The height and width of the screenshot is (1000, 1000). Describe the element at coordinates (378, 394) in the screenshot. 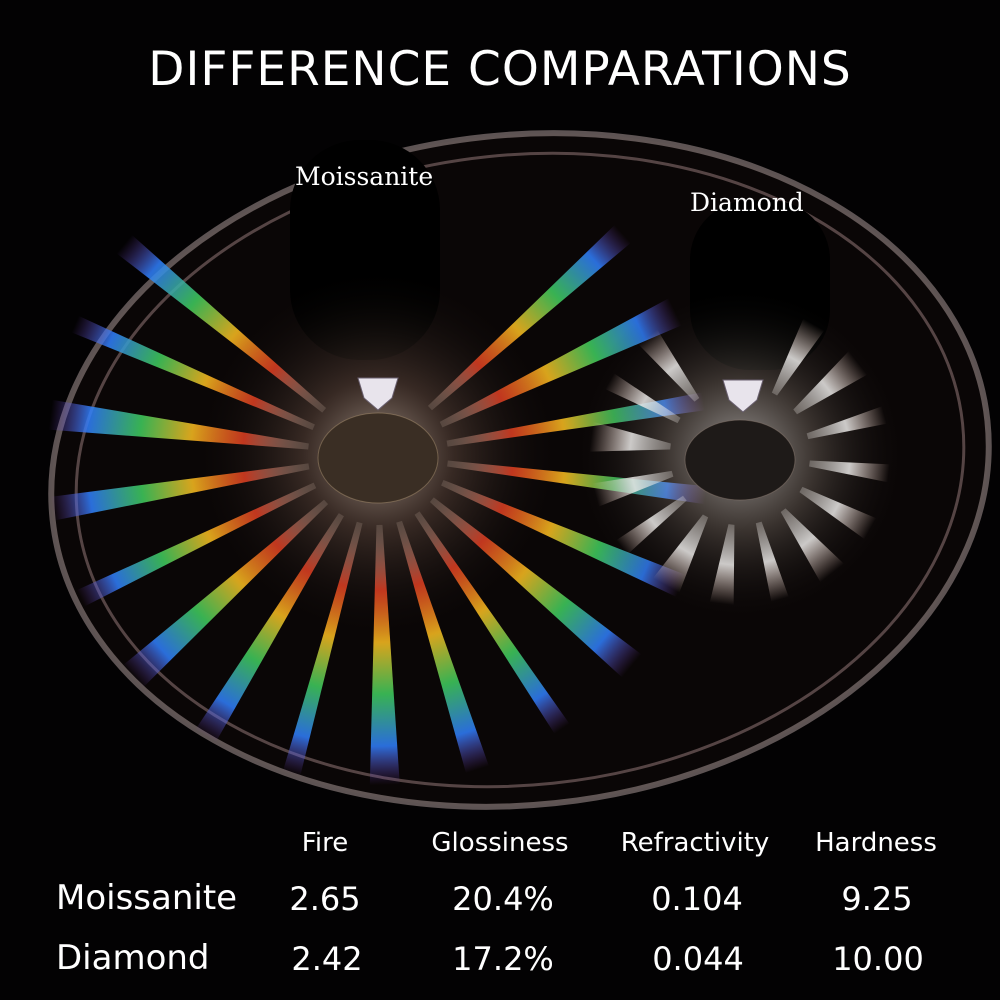

I see `moissanite-stone` at that location.